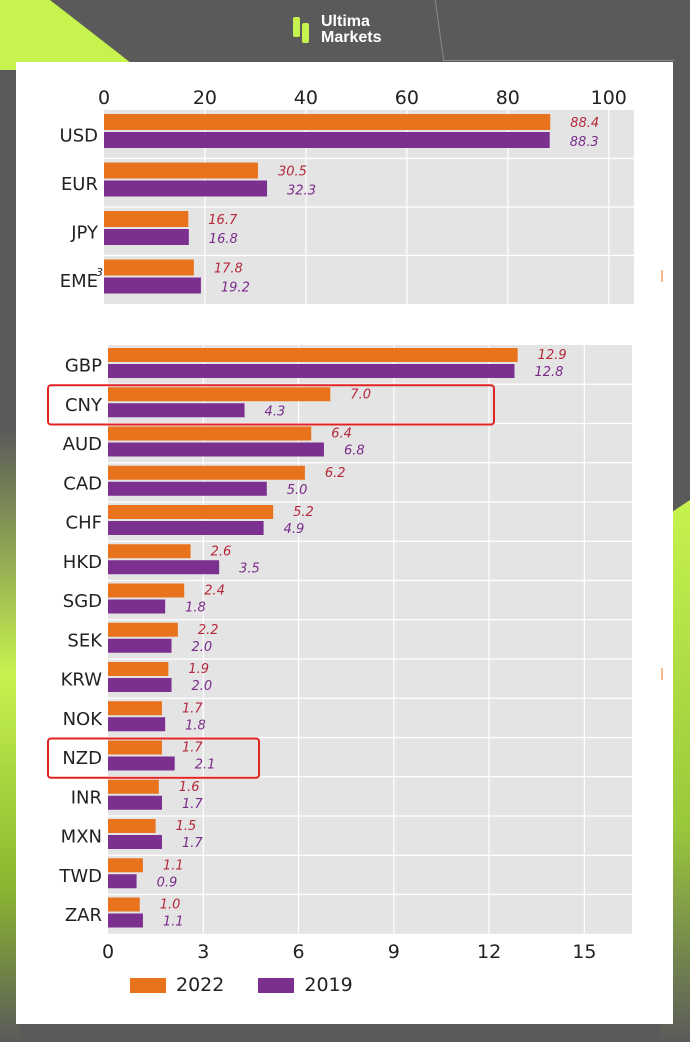  Describe the element at coordinates (208, 630) in the screenshot. I see `data-label-2022: 2.2` at that location.